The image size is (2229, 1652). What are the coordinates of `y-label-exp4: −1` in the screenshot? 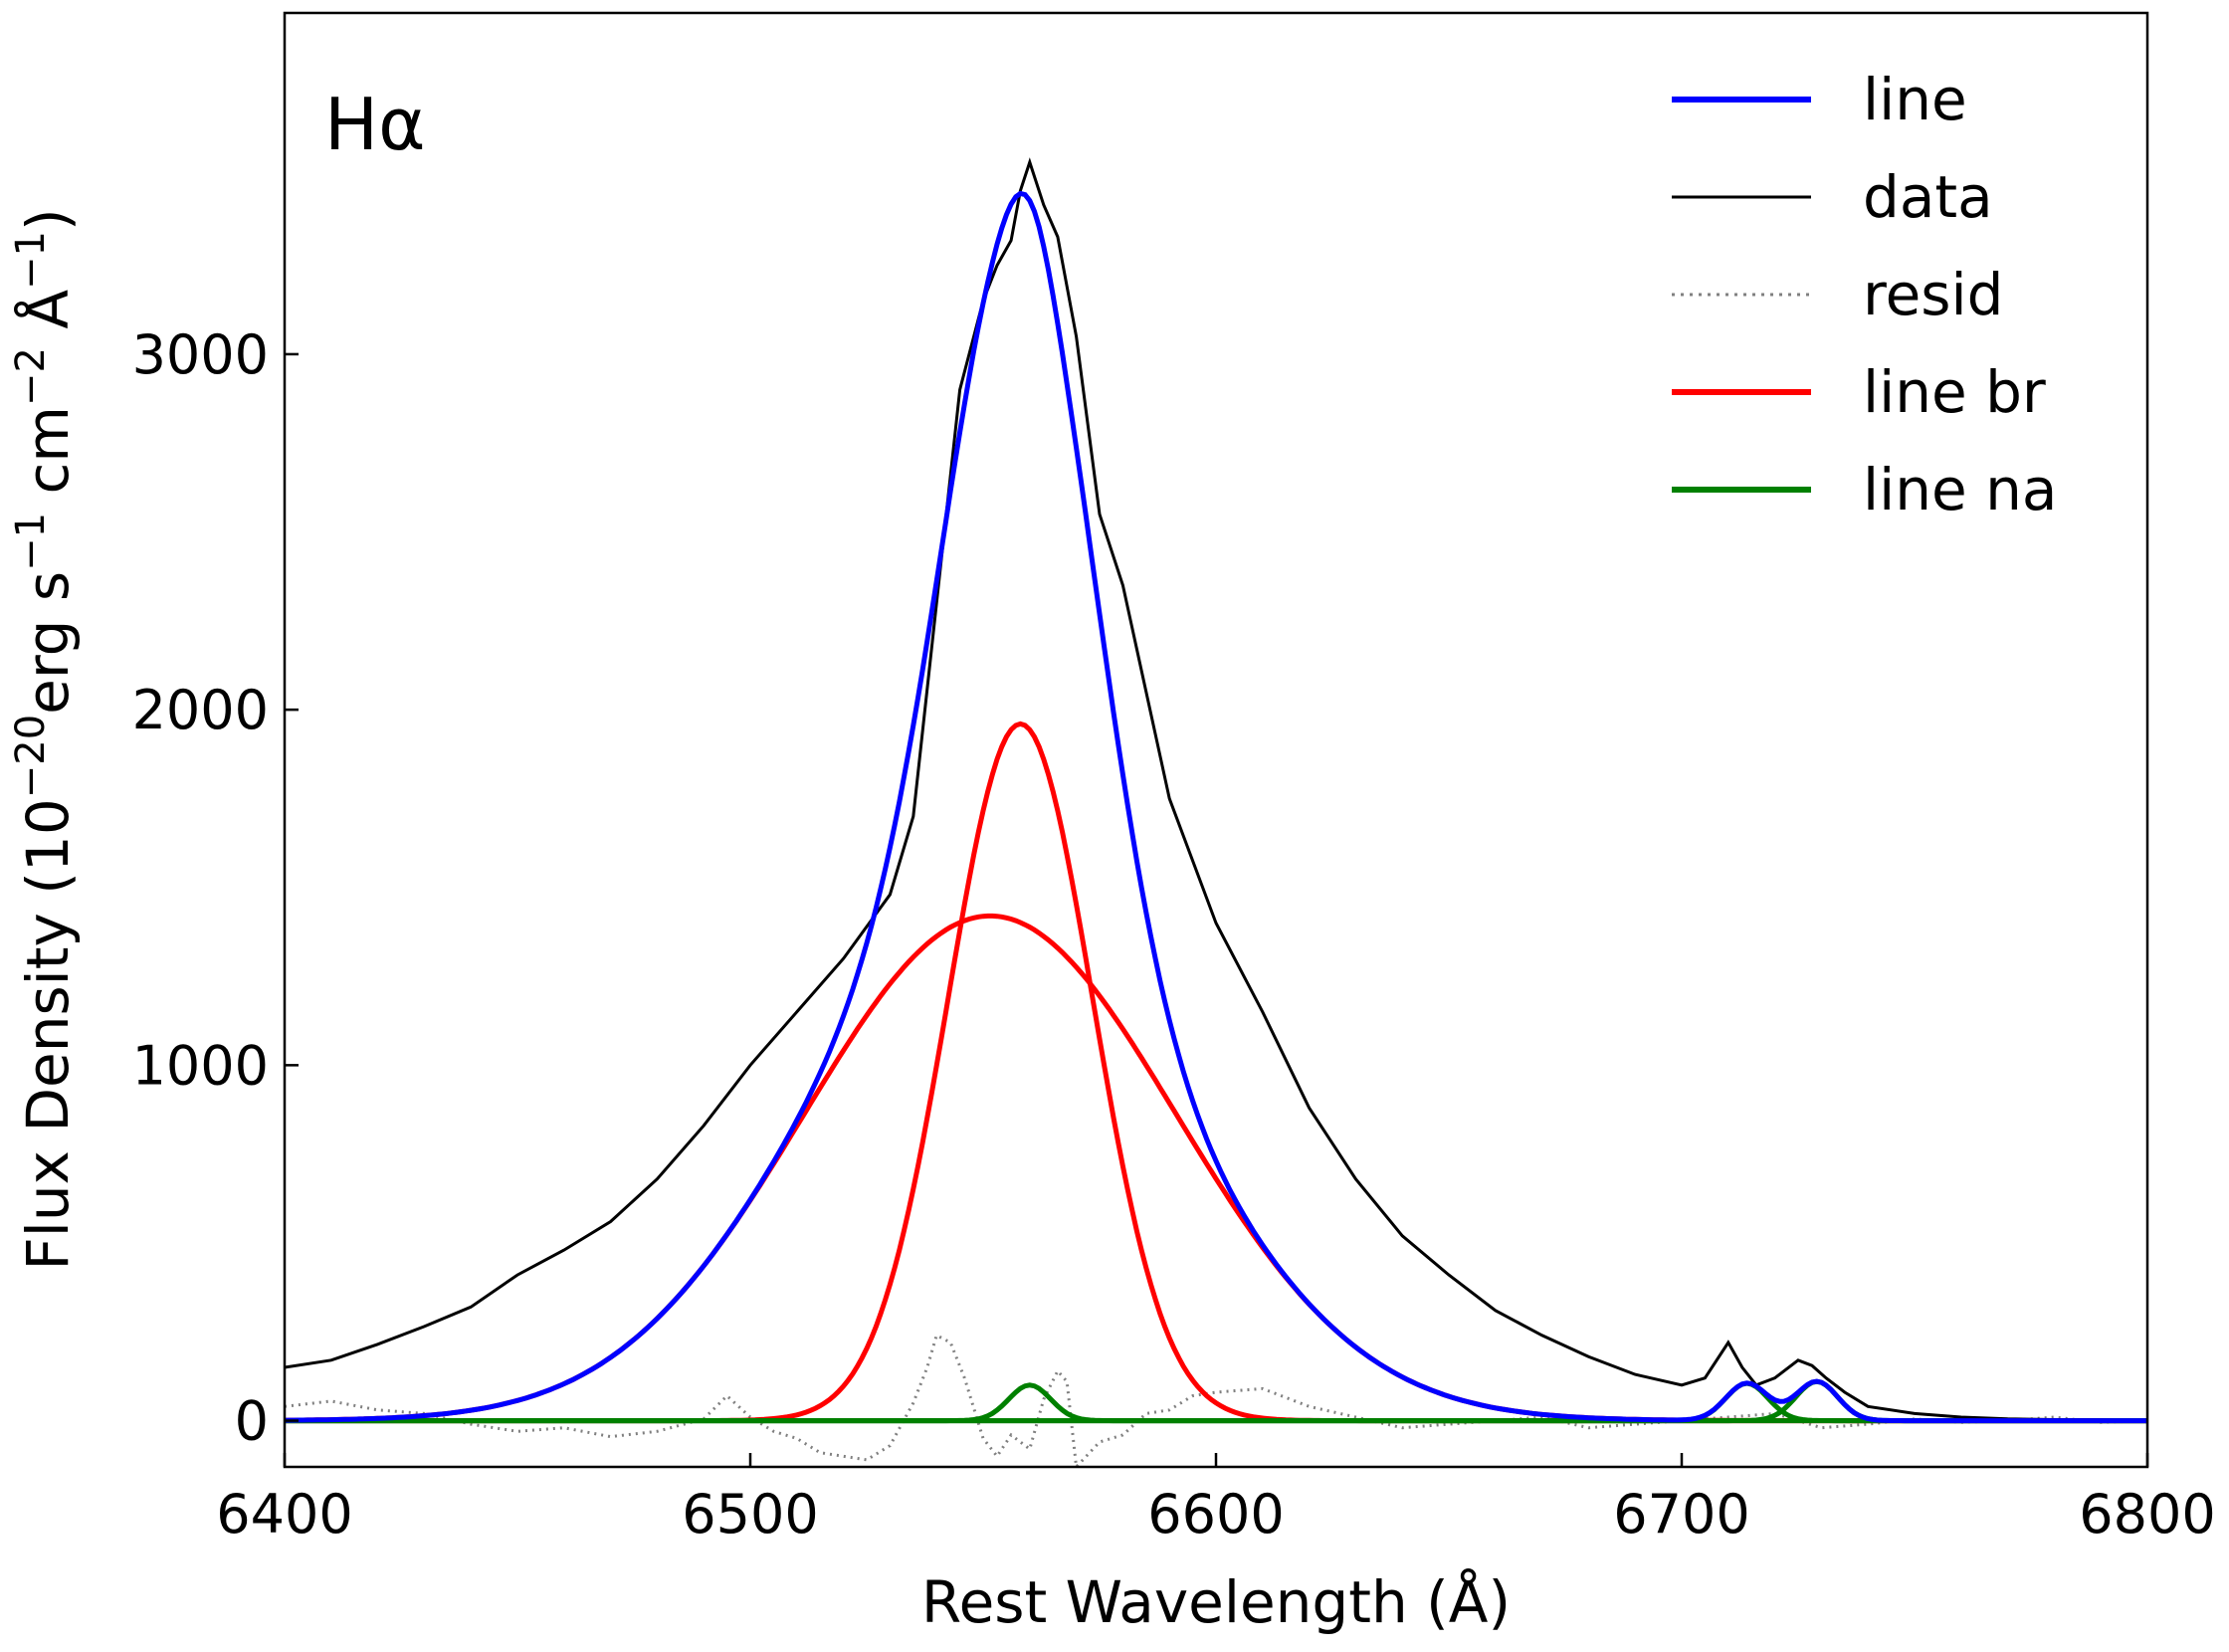 It's located at (31, 260).